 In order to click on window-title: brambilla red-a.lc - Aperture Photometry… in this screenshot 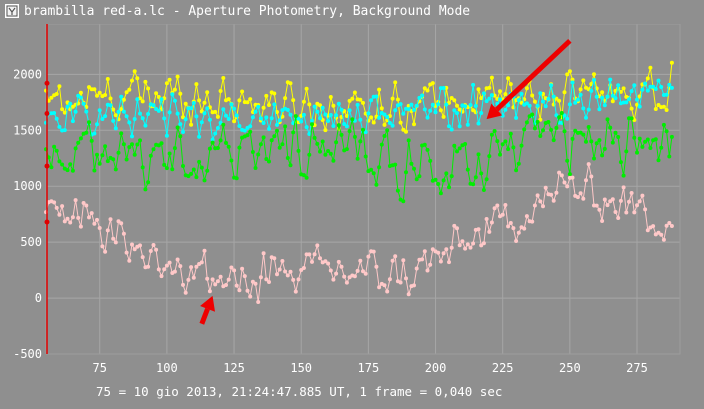, I will do `click(247, 11)`.